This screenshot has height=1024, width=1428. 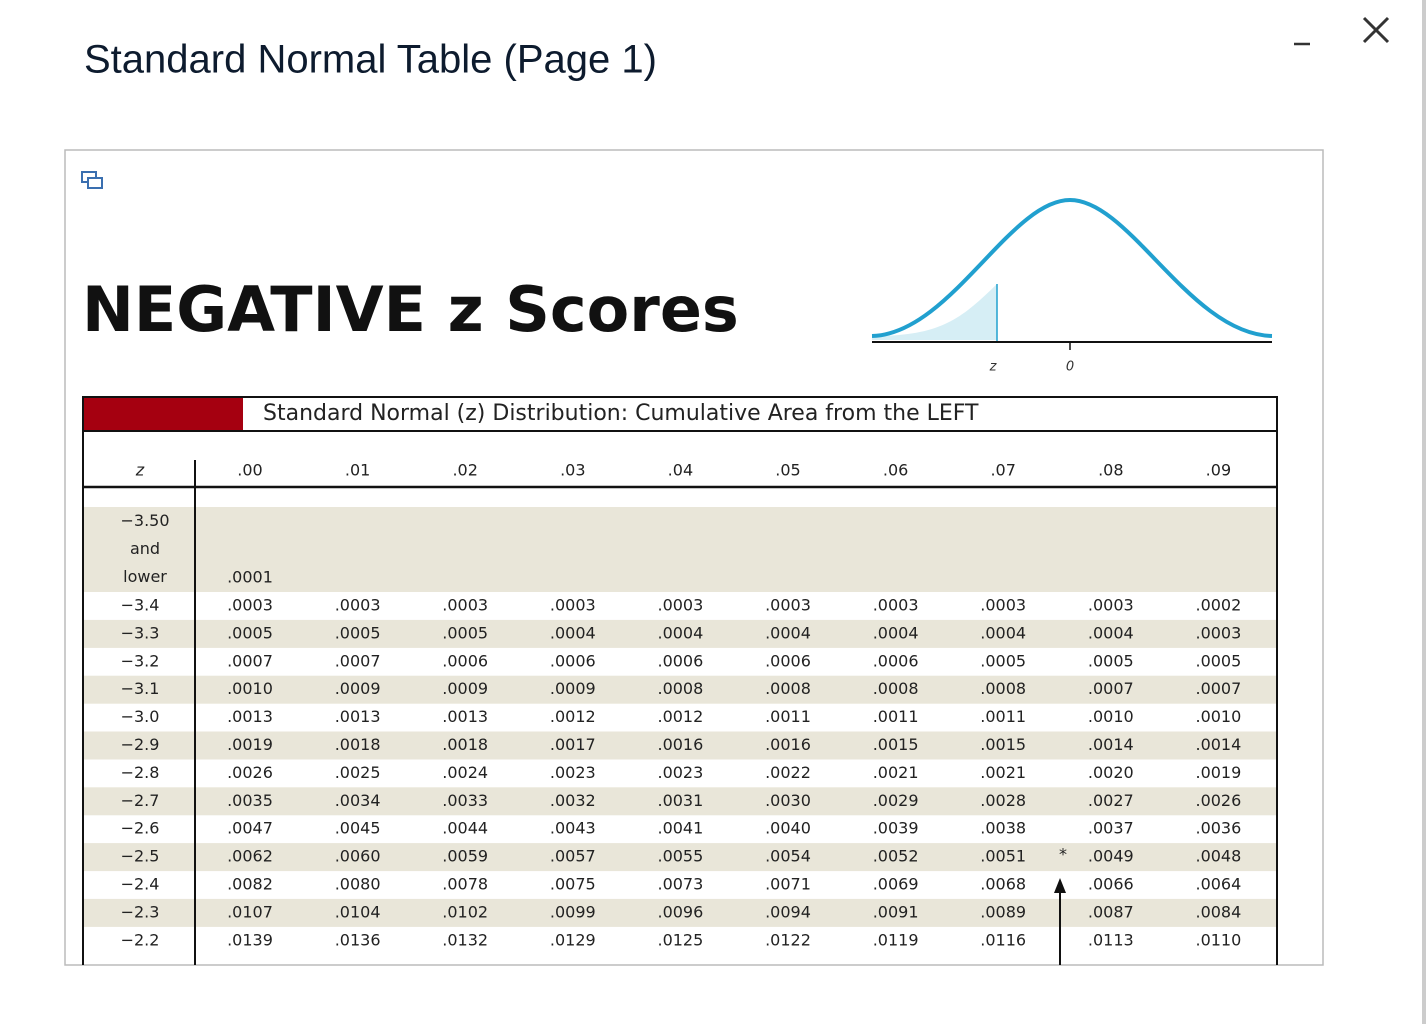 I want to click on table-cell: .0022, so click(x=788, y=772).